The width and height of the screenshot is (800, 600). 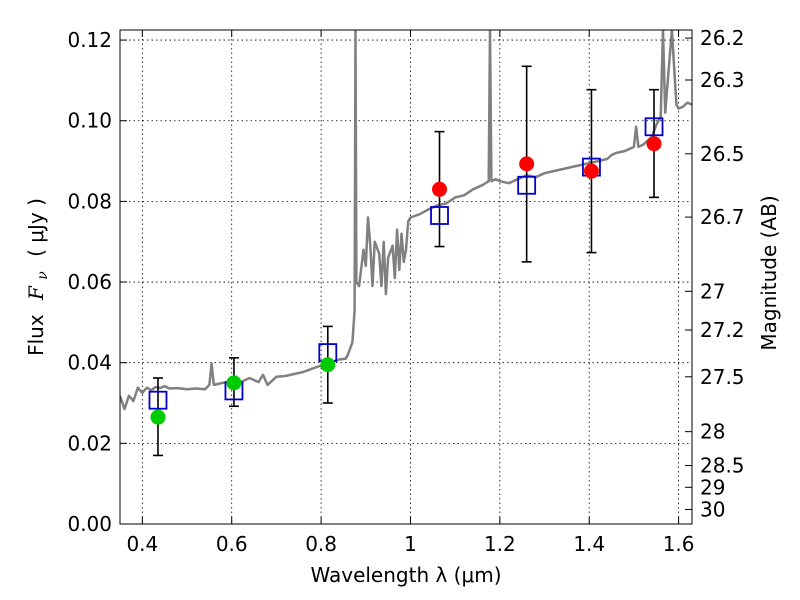 I want to click on y-tick-label: 0.00, so click(x=89, y=524).